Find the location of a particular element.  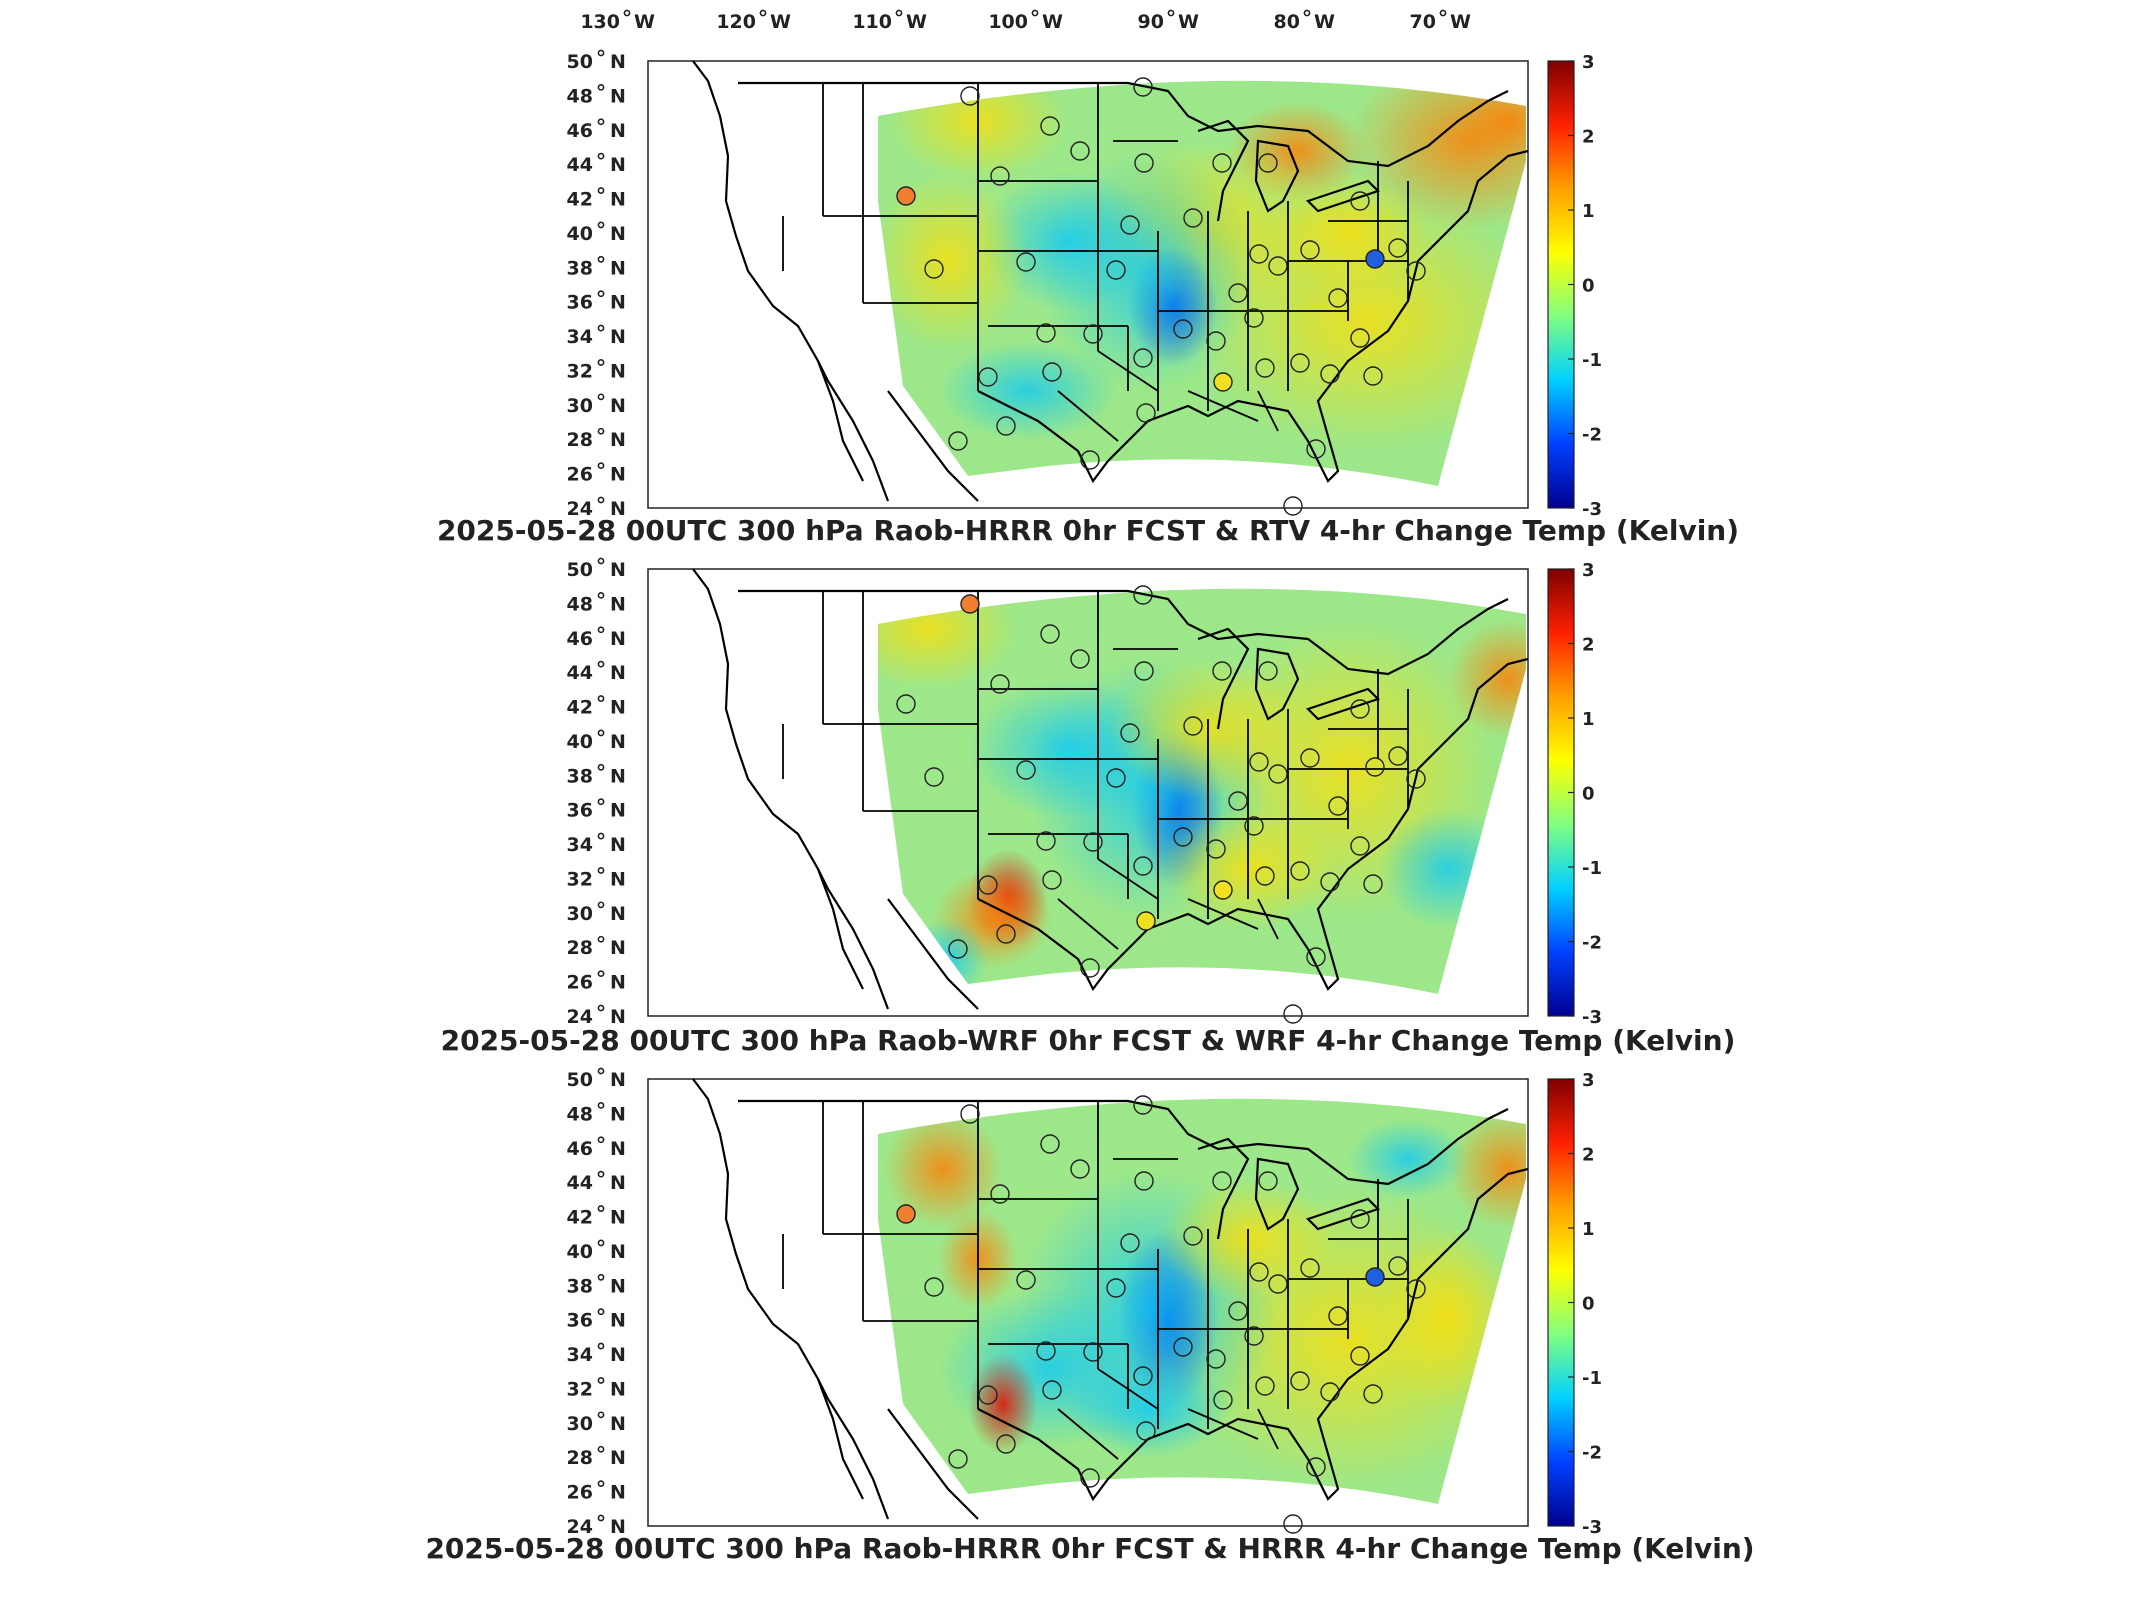

lat-tick-label: 34 is located at coordinates (580, 337).